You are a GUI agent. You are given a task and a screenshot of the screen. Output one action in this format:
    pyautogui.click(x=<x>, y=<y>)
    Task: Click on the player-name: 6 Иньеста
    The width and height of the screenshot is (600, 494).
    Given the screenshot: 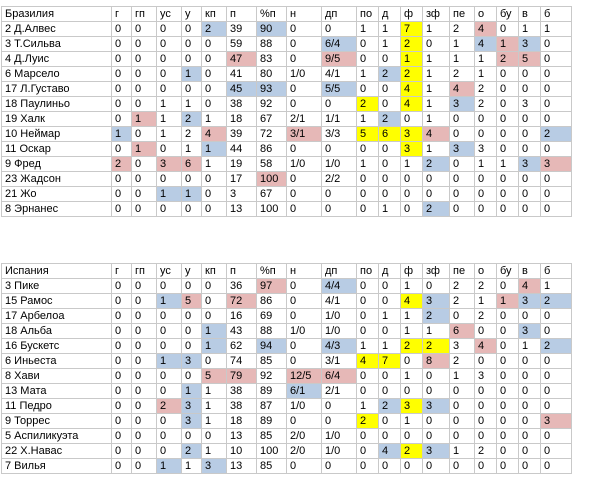 What is the action you would take?
    pyautogui.click(x=56, y=361)
    